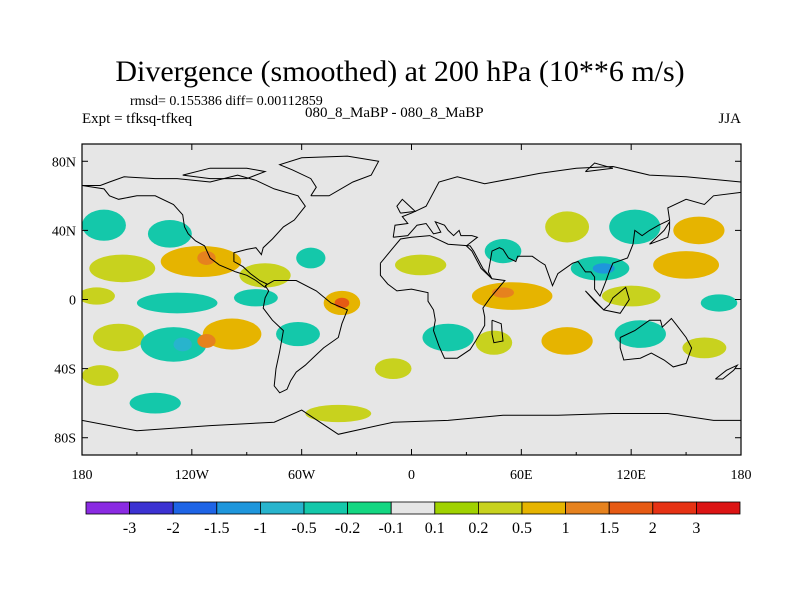 The width and height of the screenshot is (800, 600). I want to click on x-tick-label: 60W, so click(302, 475).